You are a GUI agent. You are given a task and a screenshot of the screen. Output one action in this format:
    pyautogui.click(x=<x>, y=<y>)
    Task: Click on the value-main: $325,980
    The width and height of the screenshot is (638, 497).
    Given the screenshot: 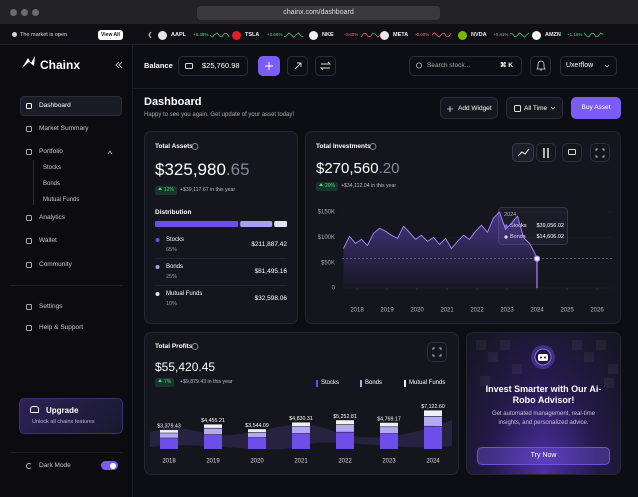 What is the action you would take?
    pyautogui.click(x=190, y=169)
    